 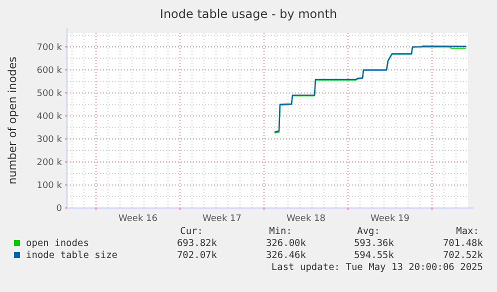 What do you see at coordinates (49, 185) in the screenshot?
I see `y-tick-label: 100 k` at bounding box center [49, 185].